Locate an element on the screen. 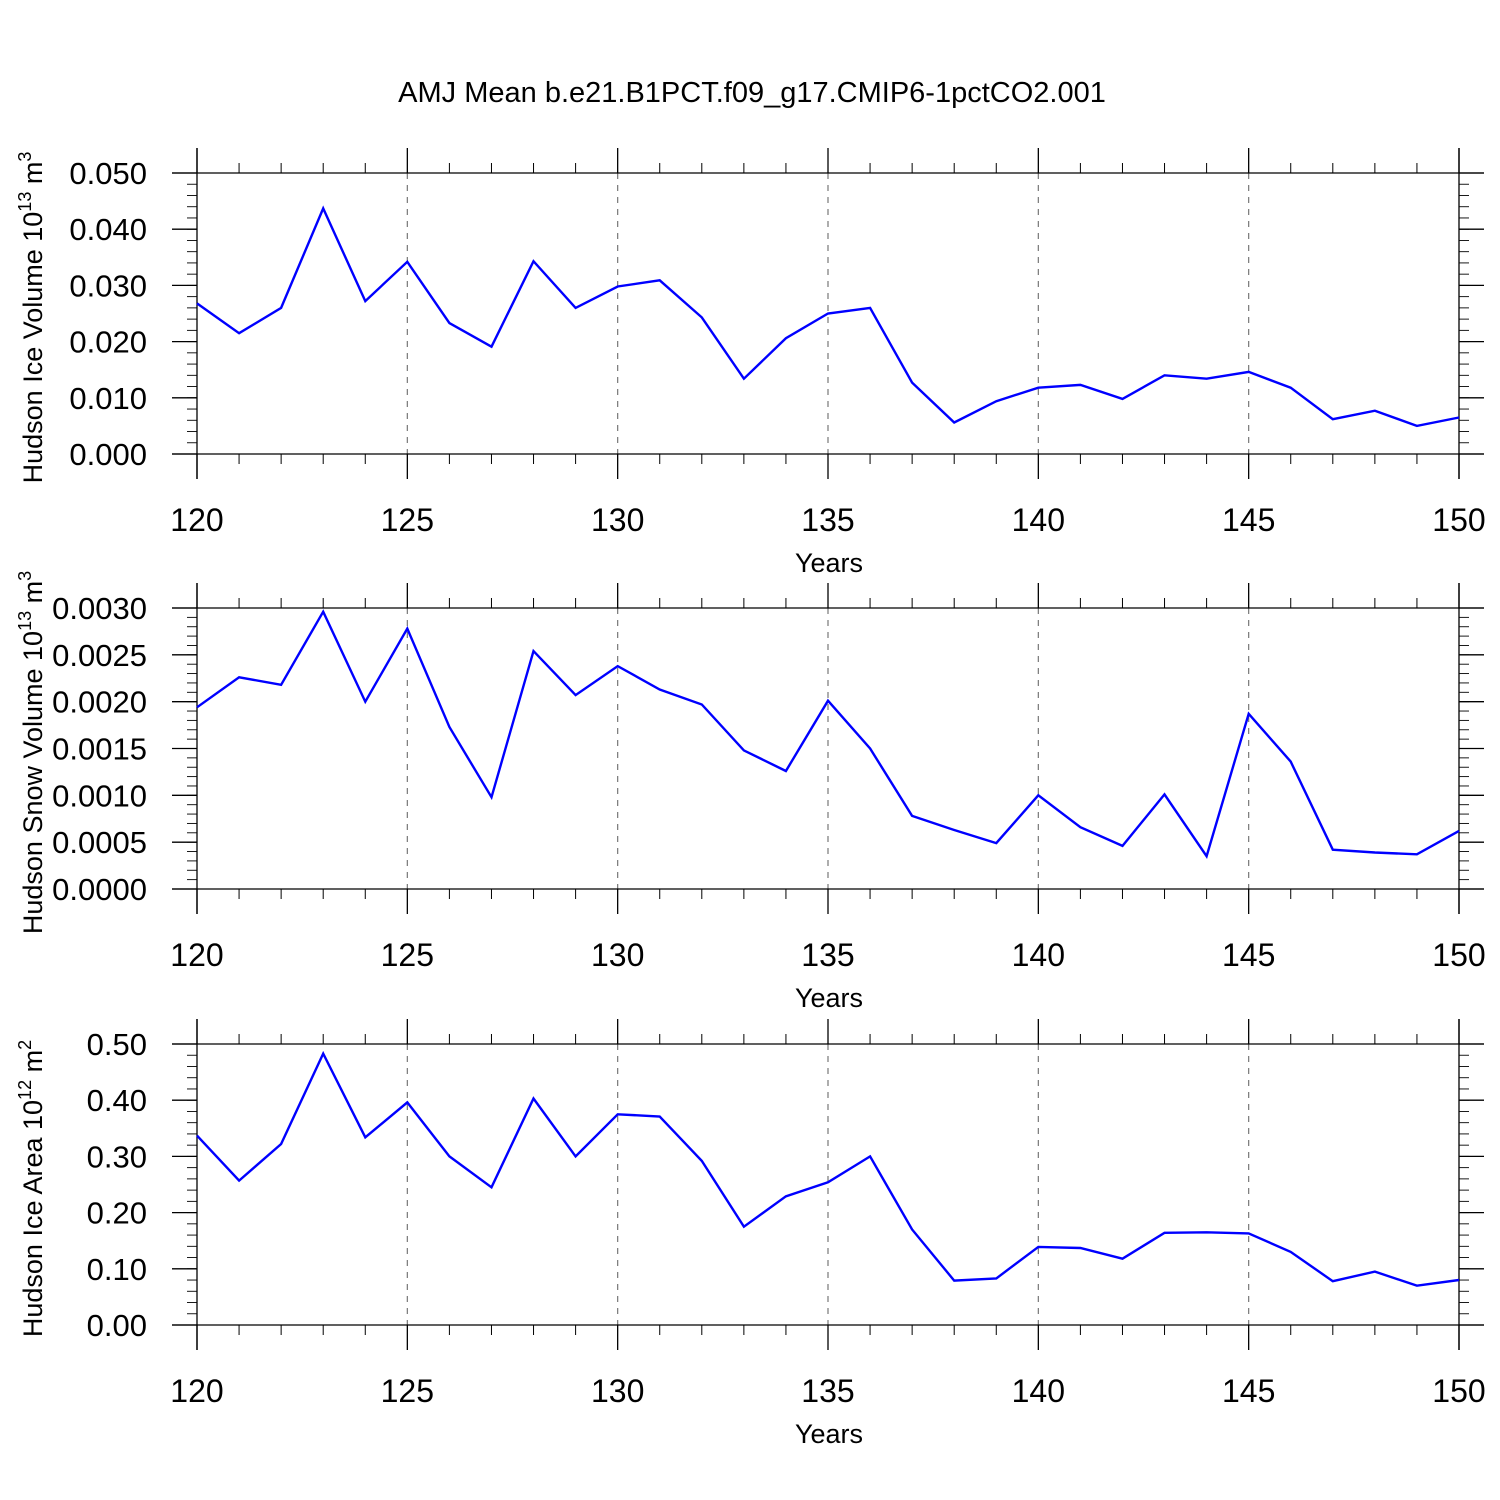 The image size is (1500, 1500). y-tick-label: 0.010 is located at coordinates (108, 398).